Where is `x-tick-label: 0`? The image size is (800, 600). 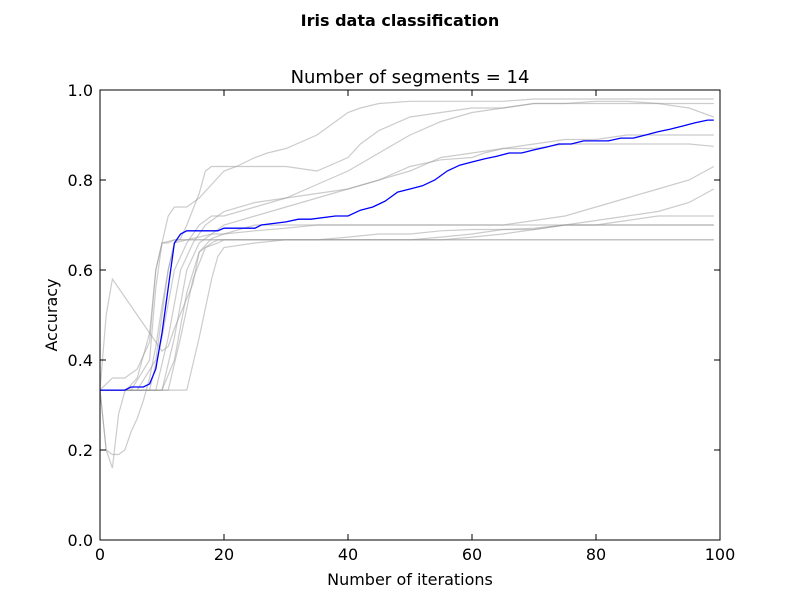
x-tick-label: 0 is located at coordinates (100, 554).